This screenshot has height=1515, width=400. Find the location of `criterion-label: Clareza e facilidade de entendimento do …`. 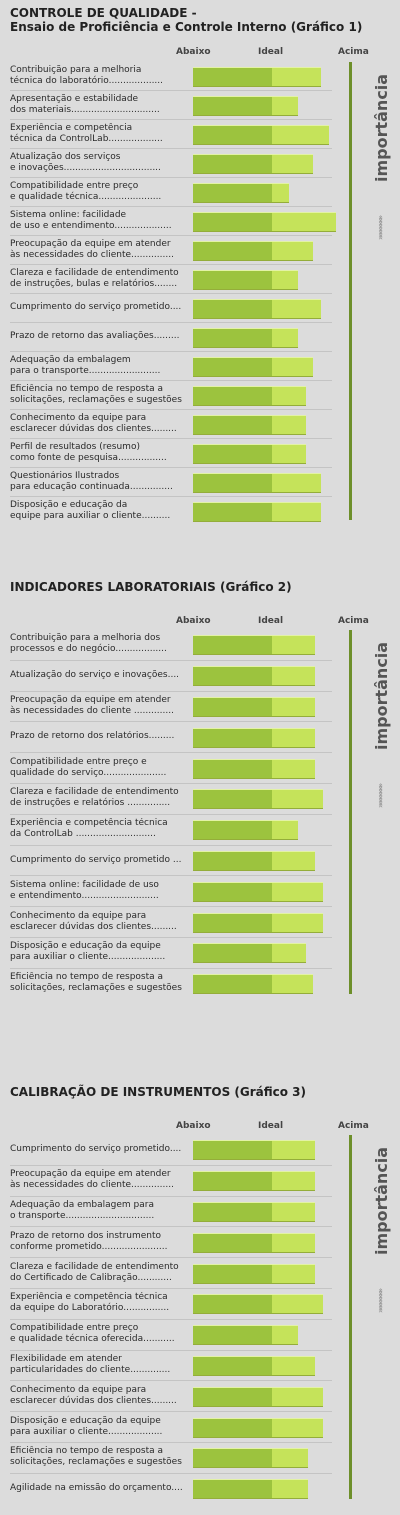

criterion-label: Clareza e facilidade de entendimento do … is located at coordinates (94, 1272).